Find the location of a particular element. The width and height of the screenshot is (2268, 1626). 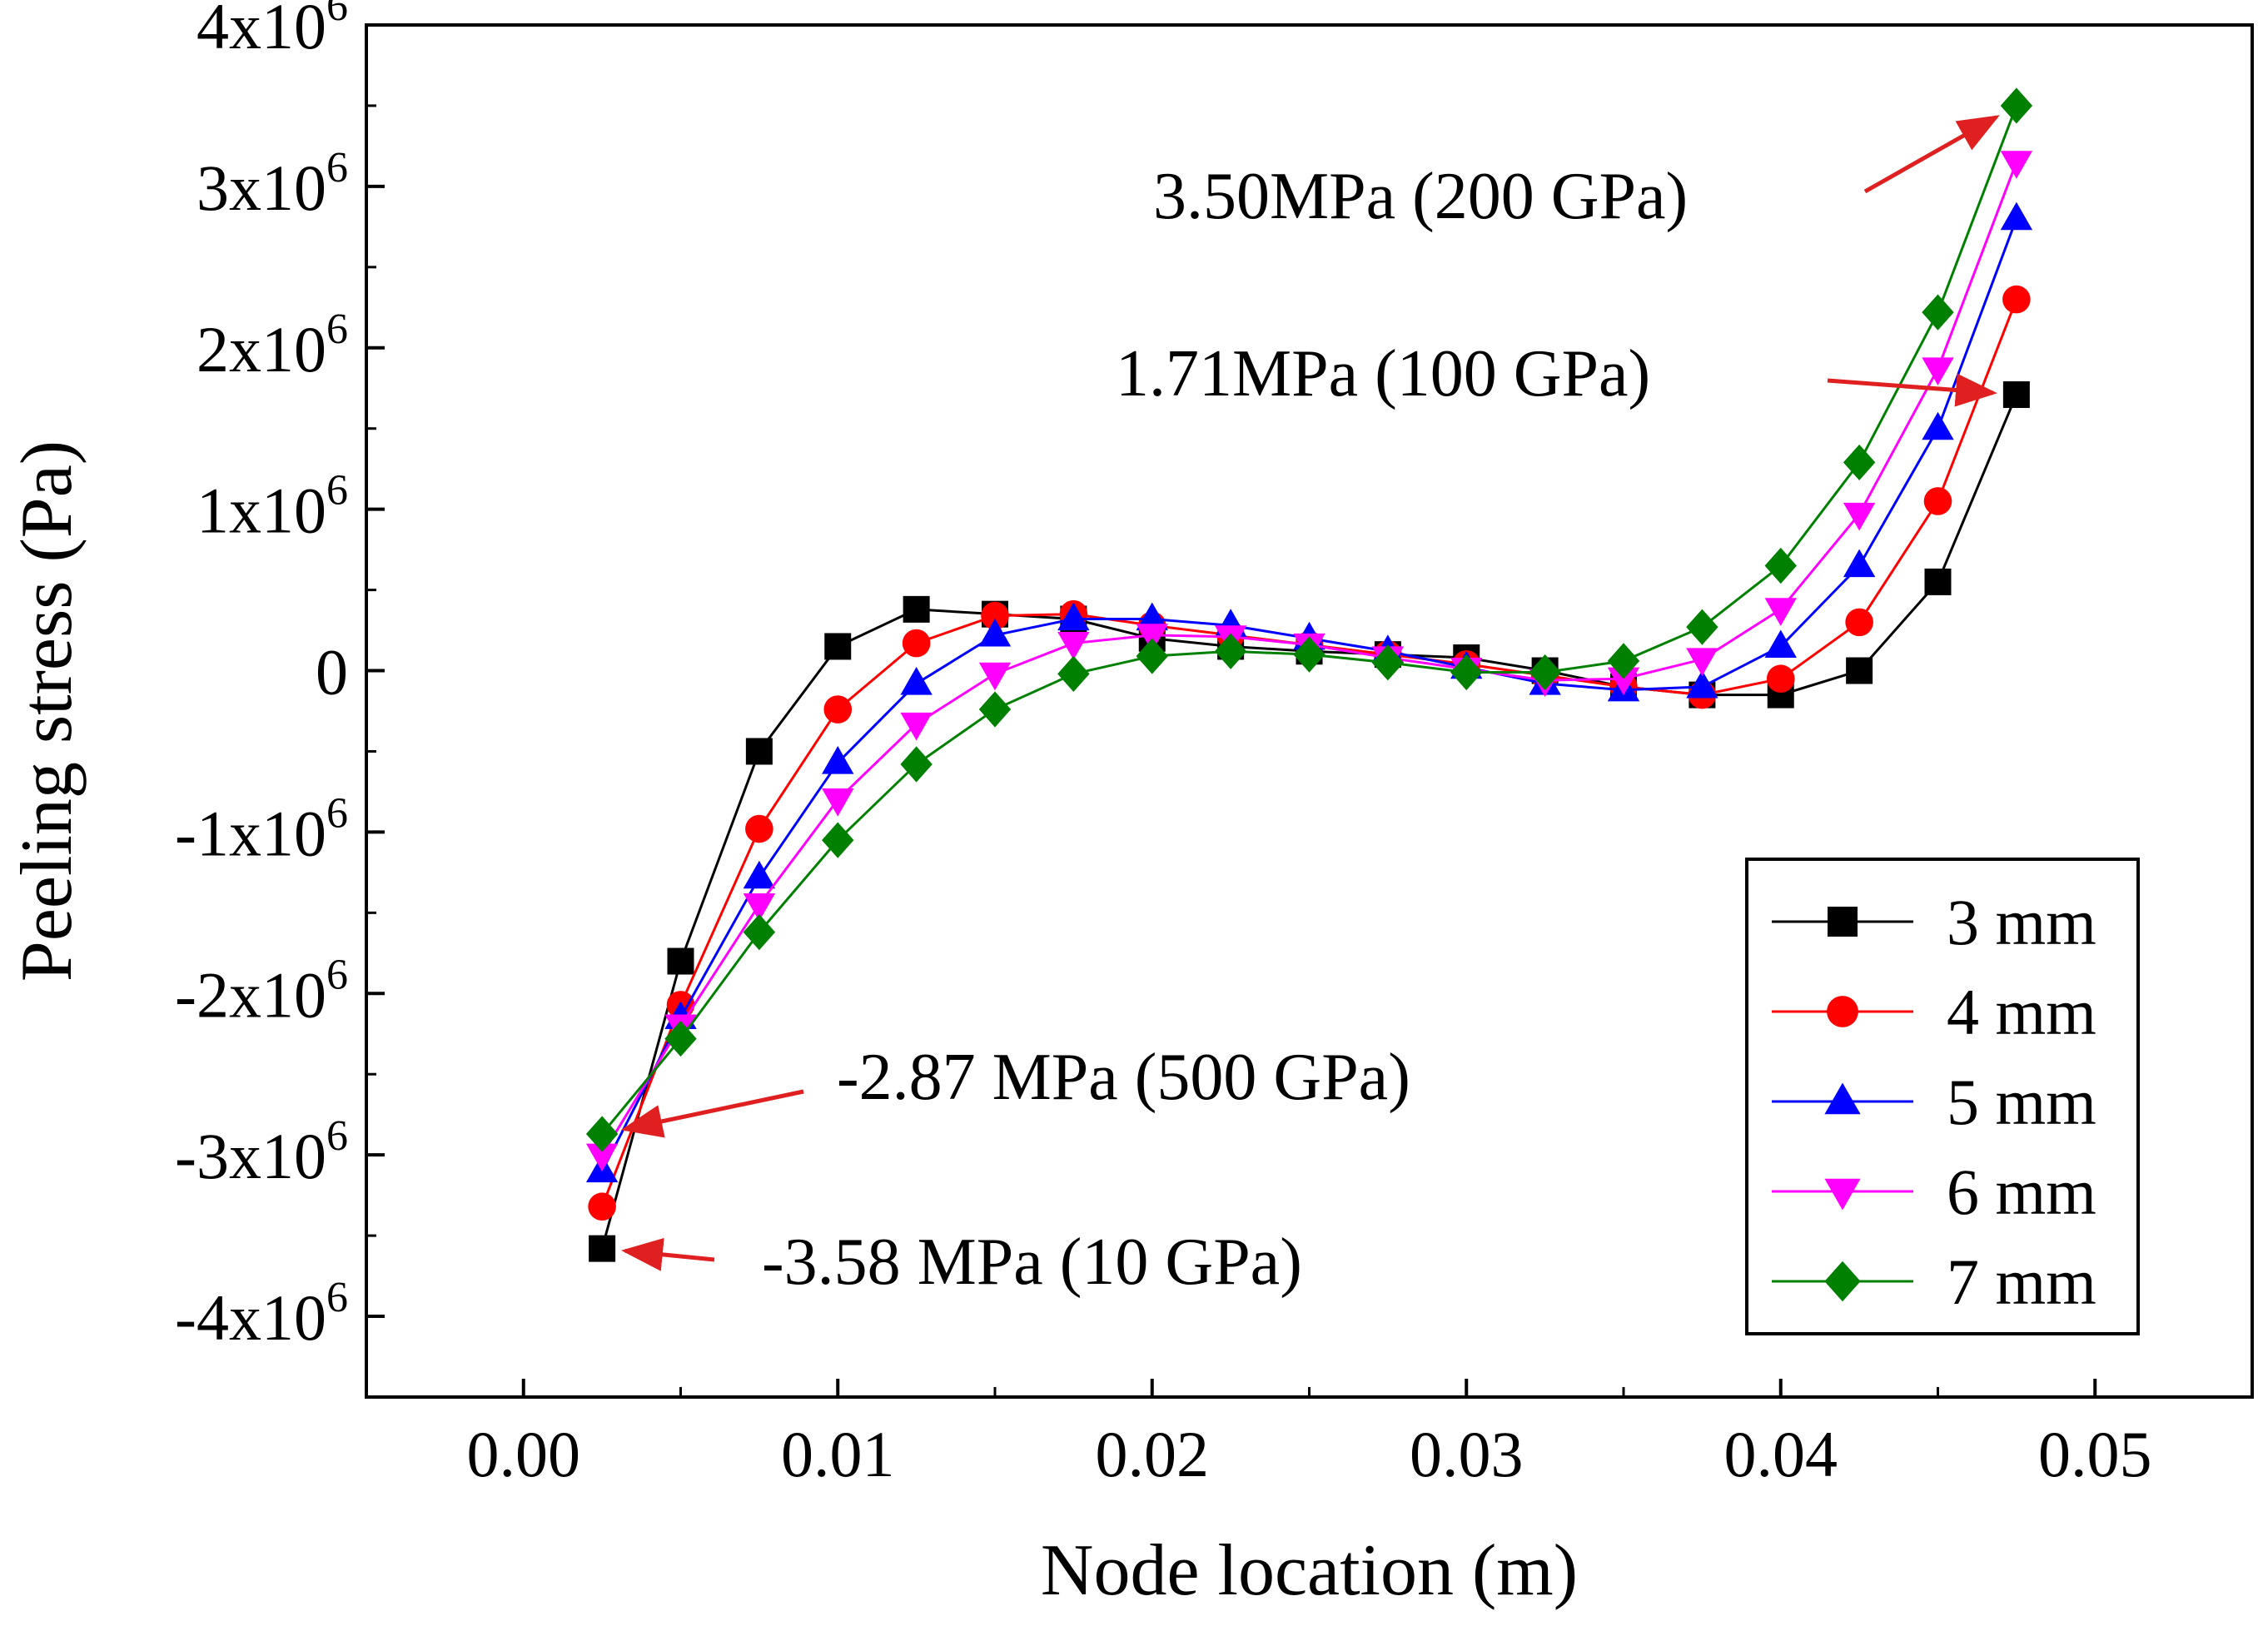

annotation: -3.58 MPa (10 GPa) is located at coordinates (962, 1263).